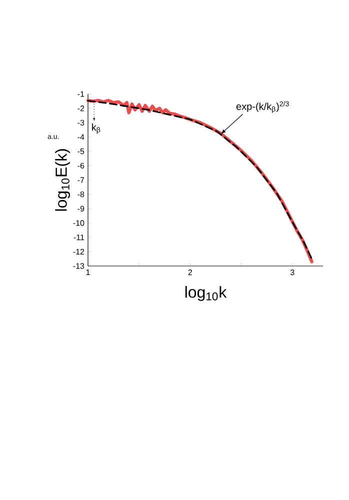 The image size is (349, 500). What do you see at coordinates (81, 180) in the screenshot?
I see `y-tick-label: -7` at bounding box center [81, 180].